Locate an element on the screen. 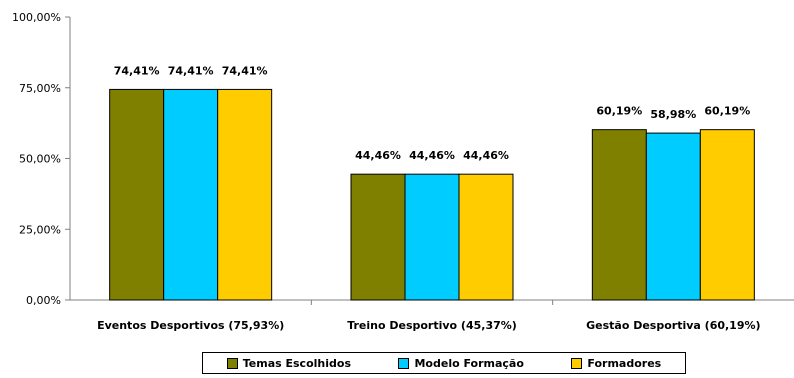 Image resolution: width=794 pixels, height=378 pixels. y-tick-label: 0,00% is located at coordinates (43, 300).